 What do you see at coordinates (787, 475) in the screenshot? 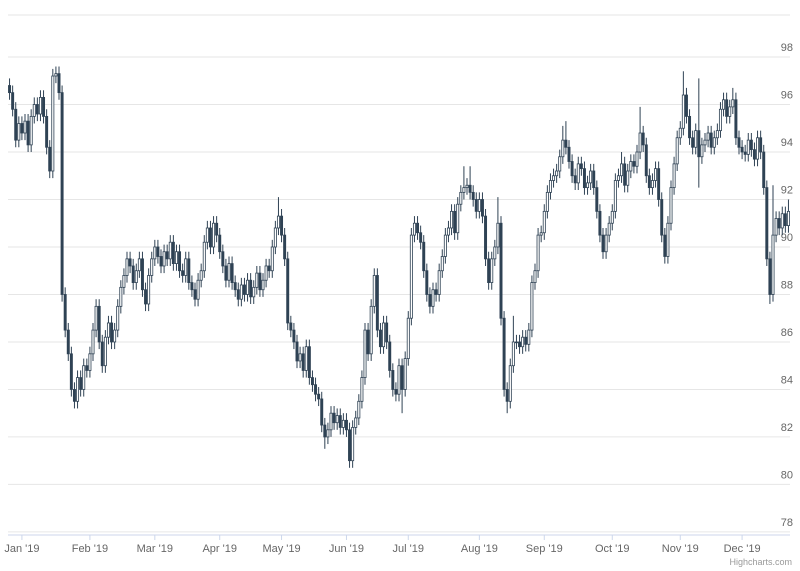
I see `y-tick-label: 80` at bounding box center [787, 475].